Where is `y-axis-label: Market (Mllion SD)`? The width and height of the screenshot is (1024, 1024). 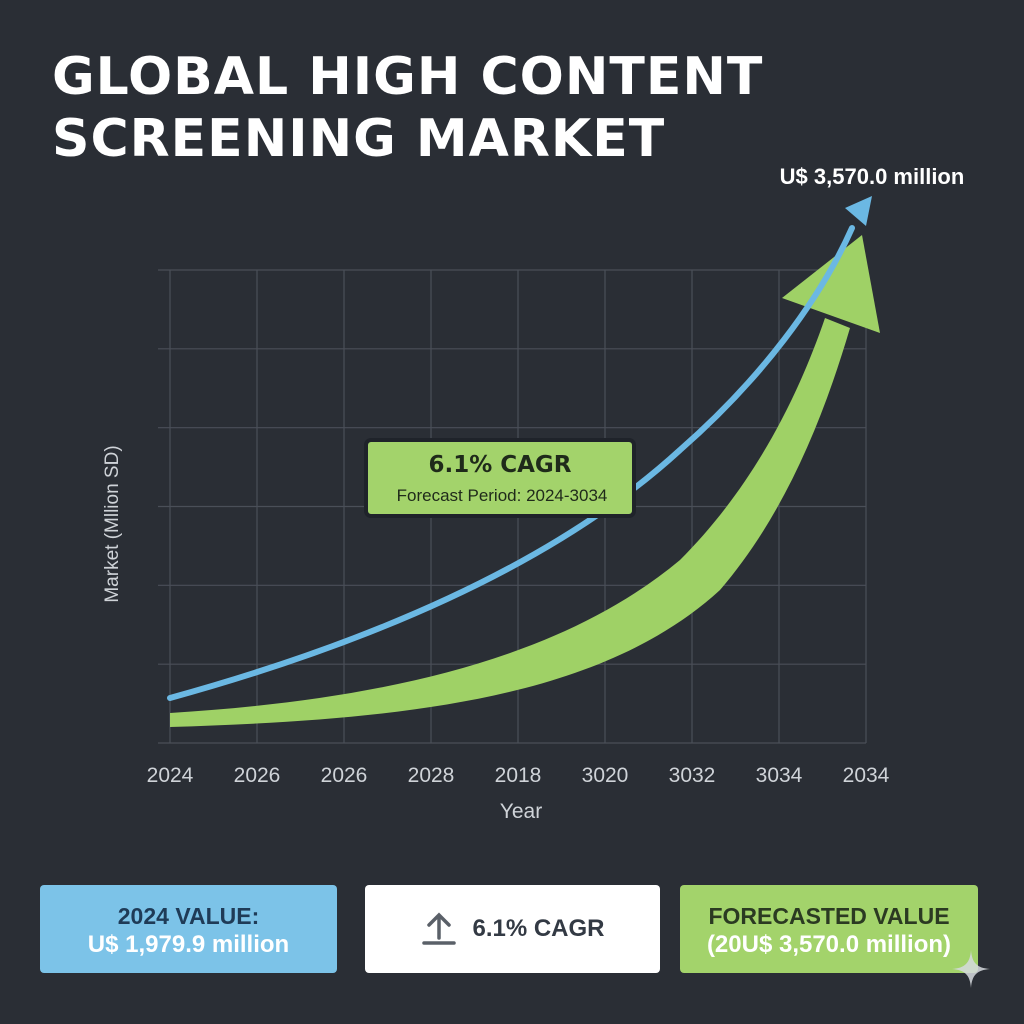
y-axis-label: Market (Mllion SD) is located at coordinates (112, 523).